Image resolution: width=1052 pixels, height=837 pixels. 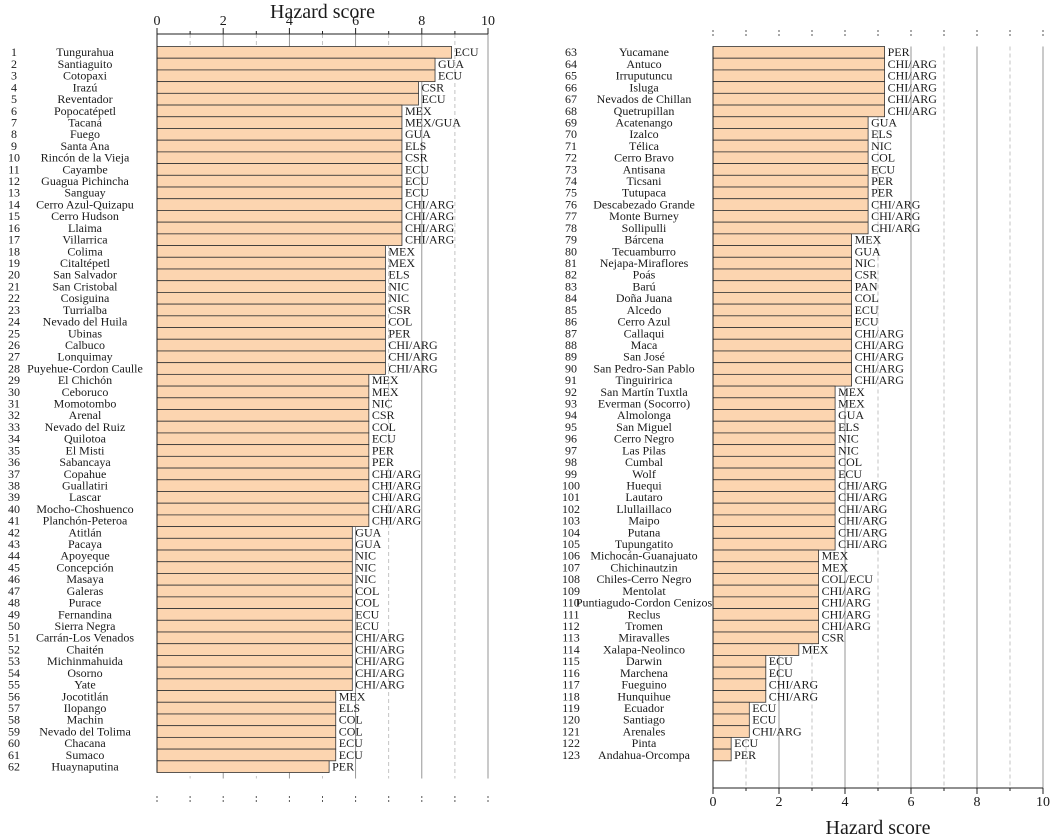 I want to click on volcano-name-label: Cerro Bravo, so click(x=644, y=158).